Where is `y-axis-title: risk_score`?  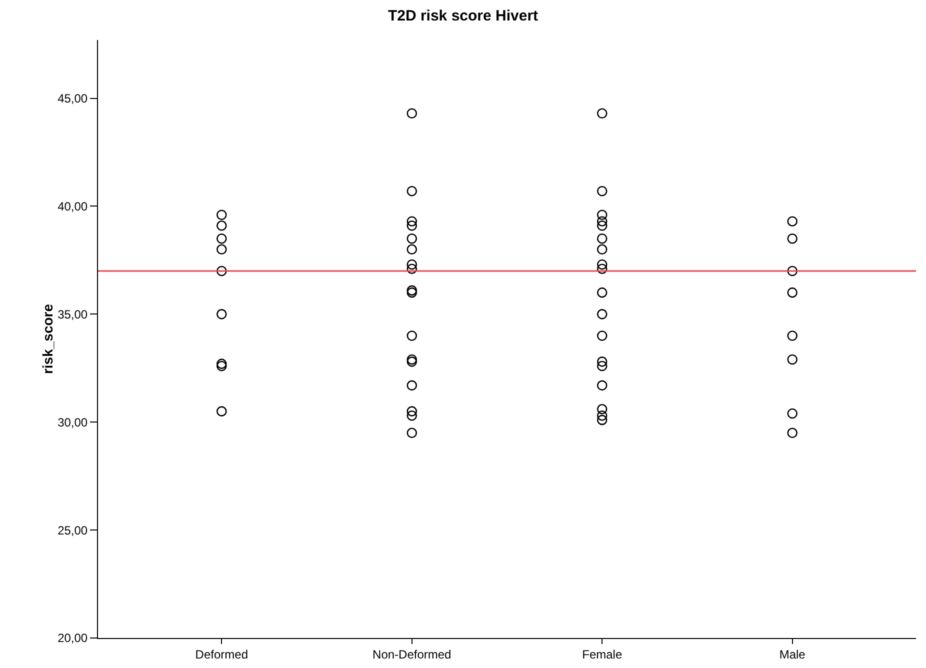
y-axis-title: risk_score is located at coordinates (48, 339).